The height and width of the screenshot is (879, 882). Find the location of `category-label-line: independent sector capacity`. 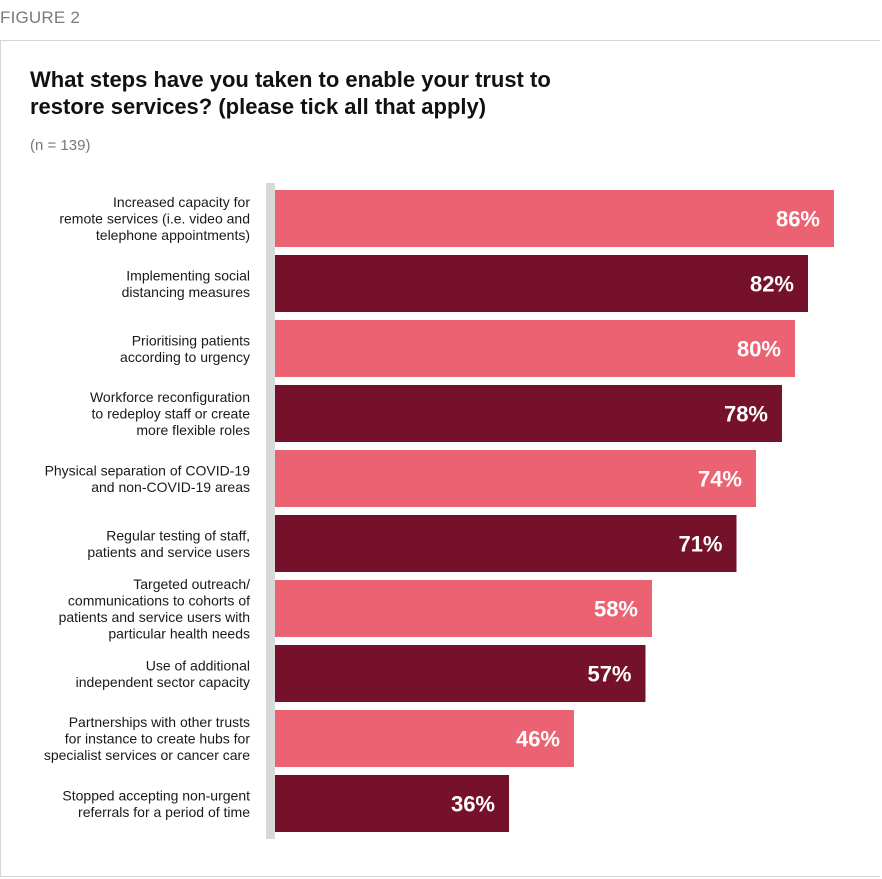

category-label-line: independent sector capacity is located at coordinates (163, 682).